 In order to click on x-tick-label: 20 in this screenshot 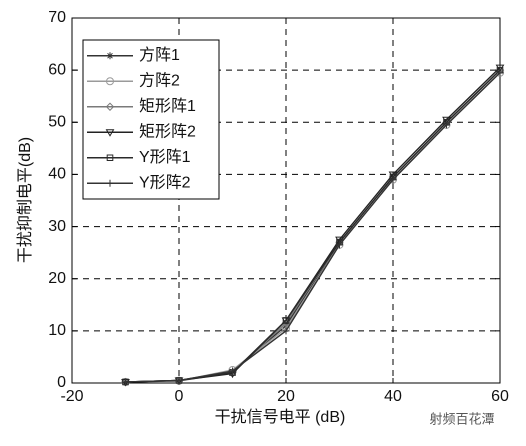, I will do `click(286, 396)`.